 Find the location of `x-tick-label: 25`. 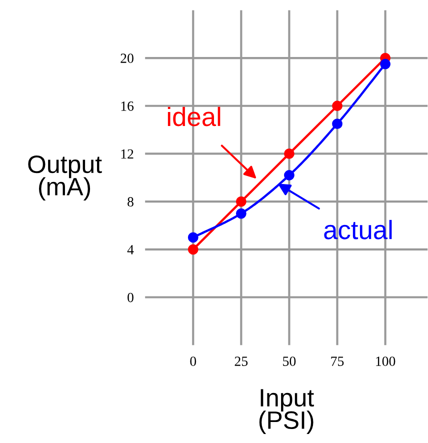

x-tick-label: 25 is located at coordinates (241, 361).